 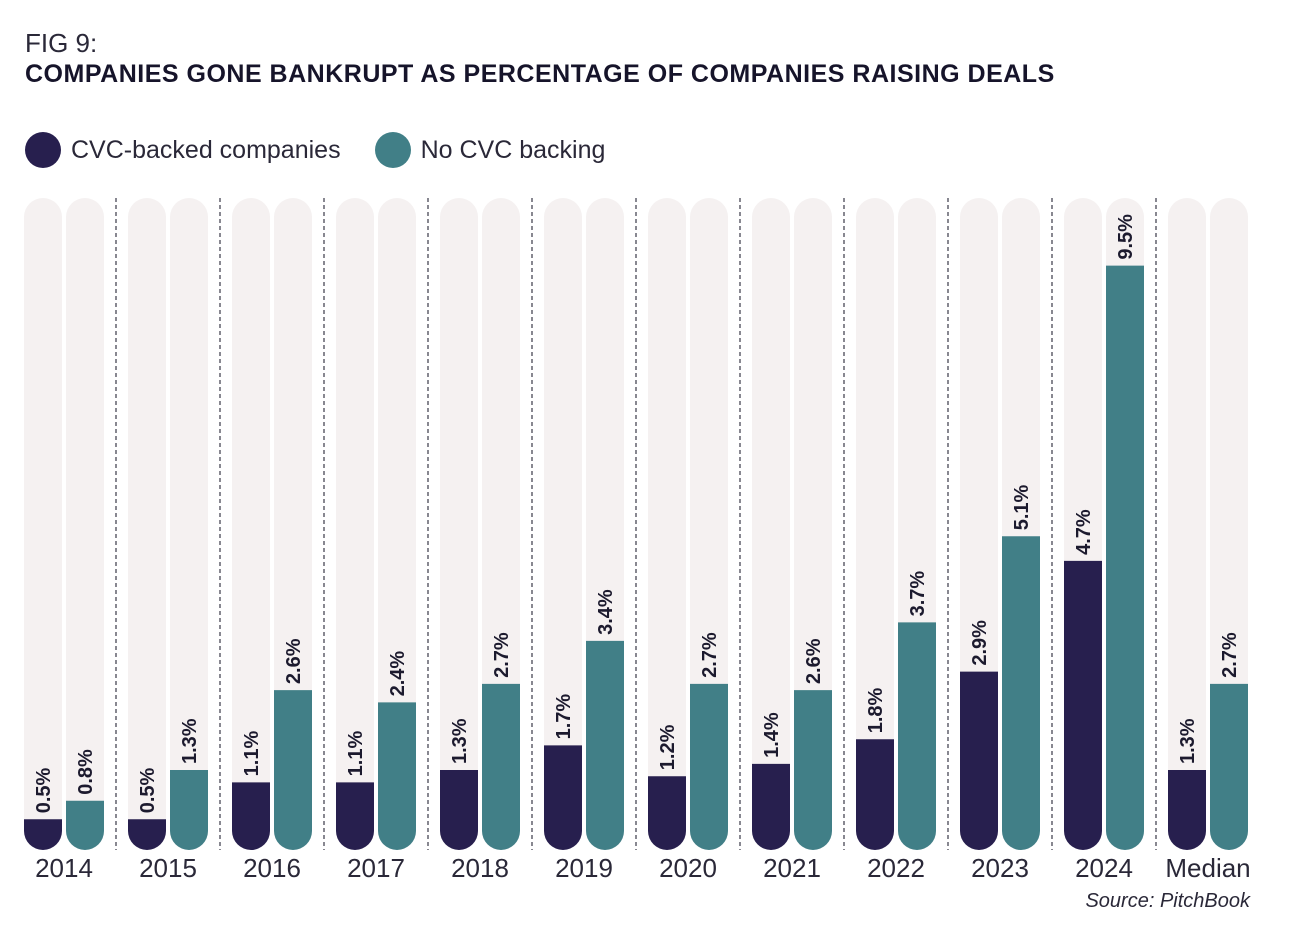 What do you see at coordinates (86, 772) in the screenshot?
I see `data-label: 0.8%` at bounding box center [86, 772].